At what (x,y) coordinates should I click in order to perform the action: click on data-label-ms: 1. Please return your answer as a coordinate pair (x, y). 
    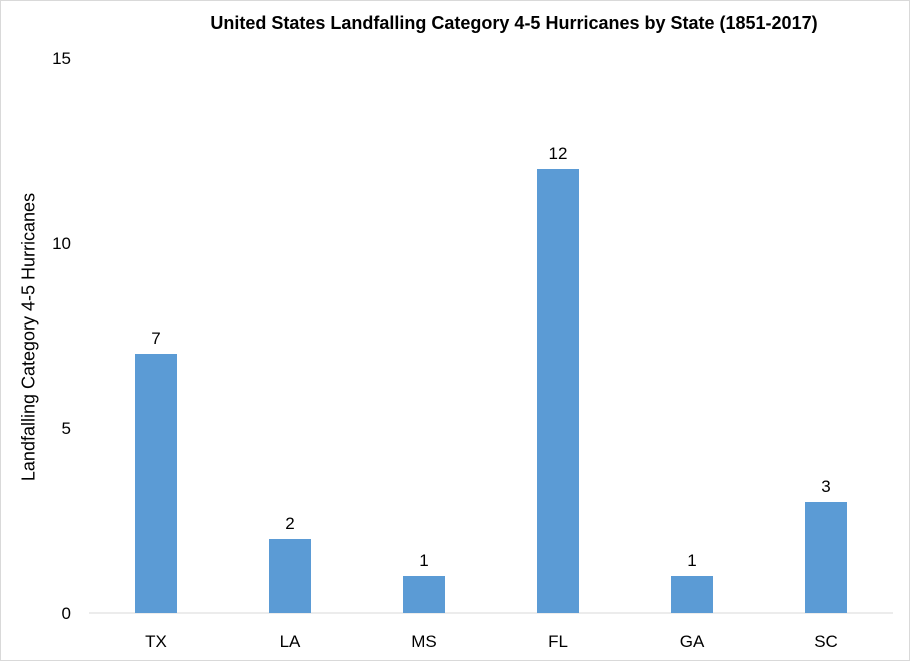
    Looking at the image, I should click on (423, 560).